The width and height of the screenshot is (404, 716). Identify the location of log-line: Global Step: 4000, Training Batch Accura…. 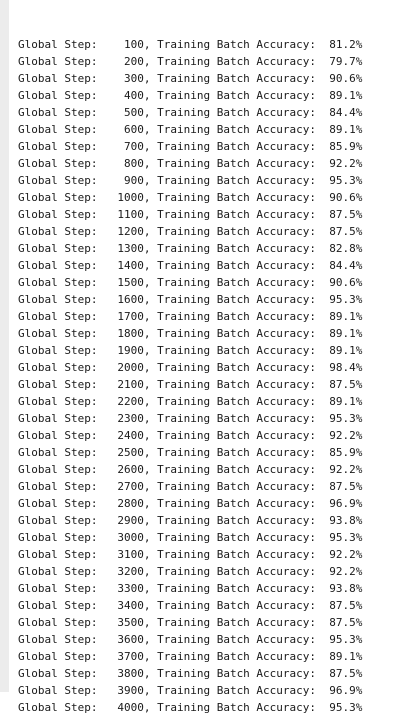
(208, 707).